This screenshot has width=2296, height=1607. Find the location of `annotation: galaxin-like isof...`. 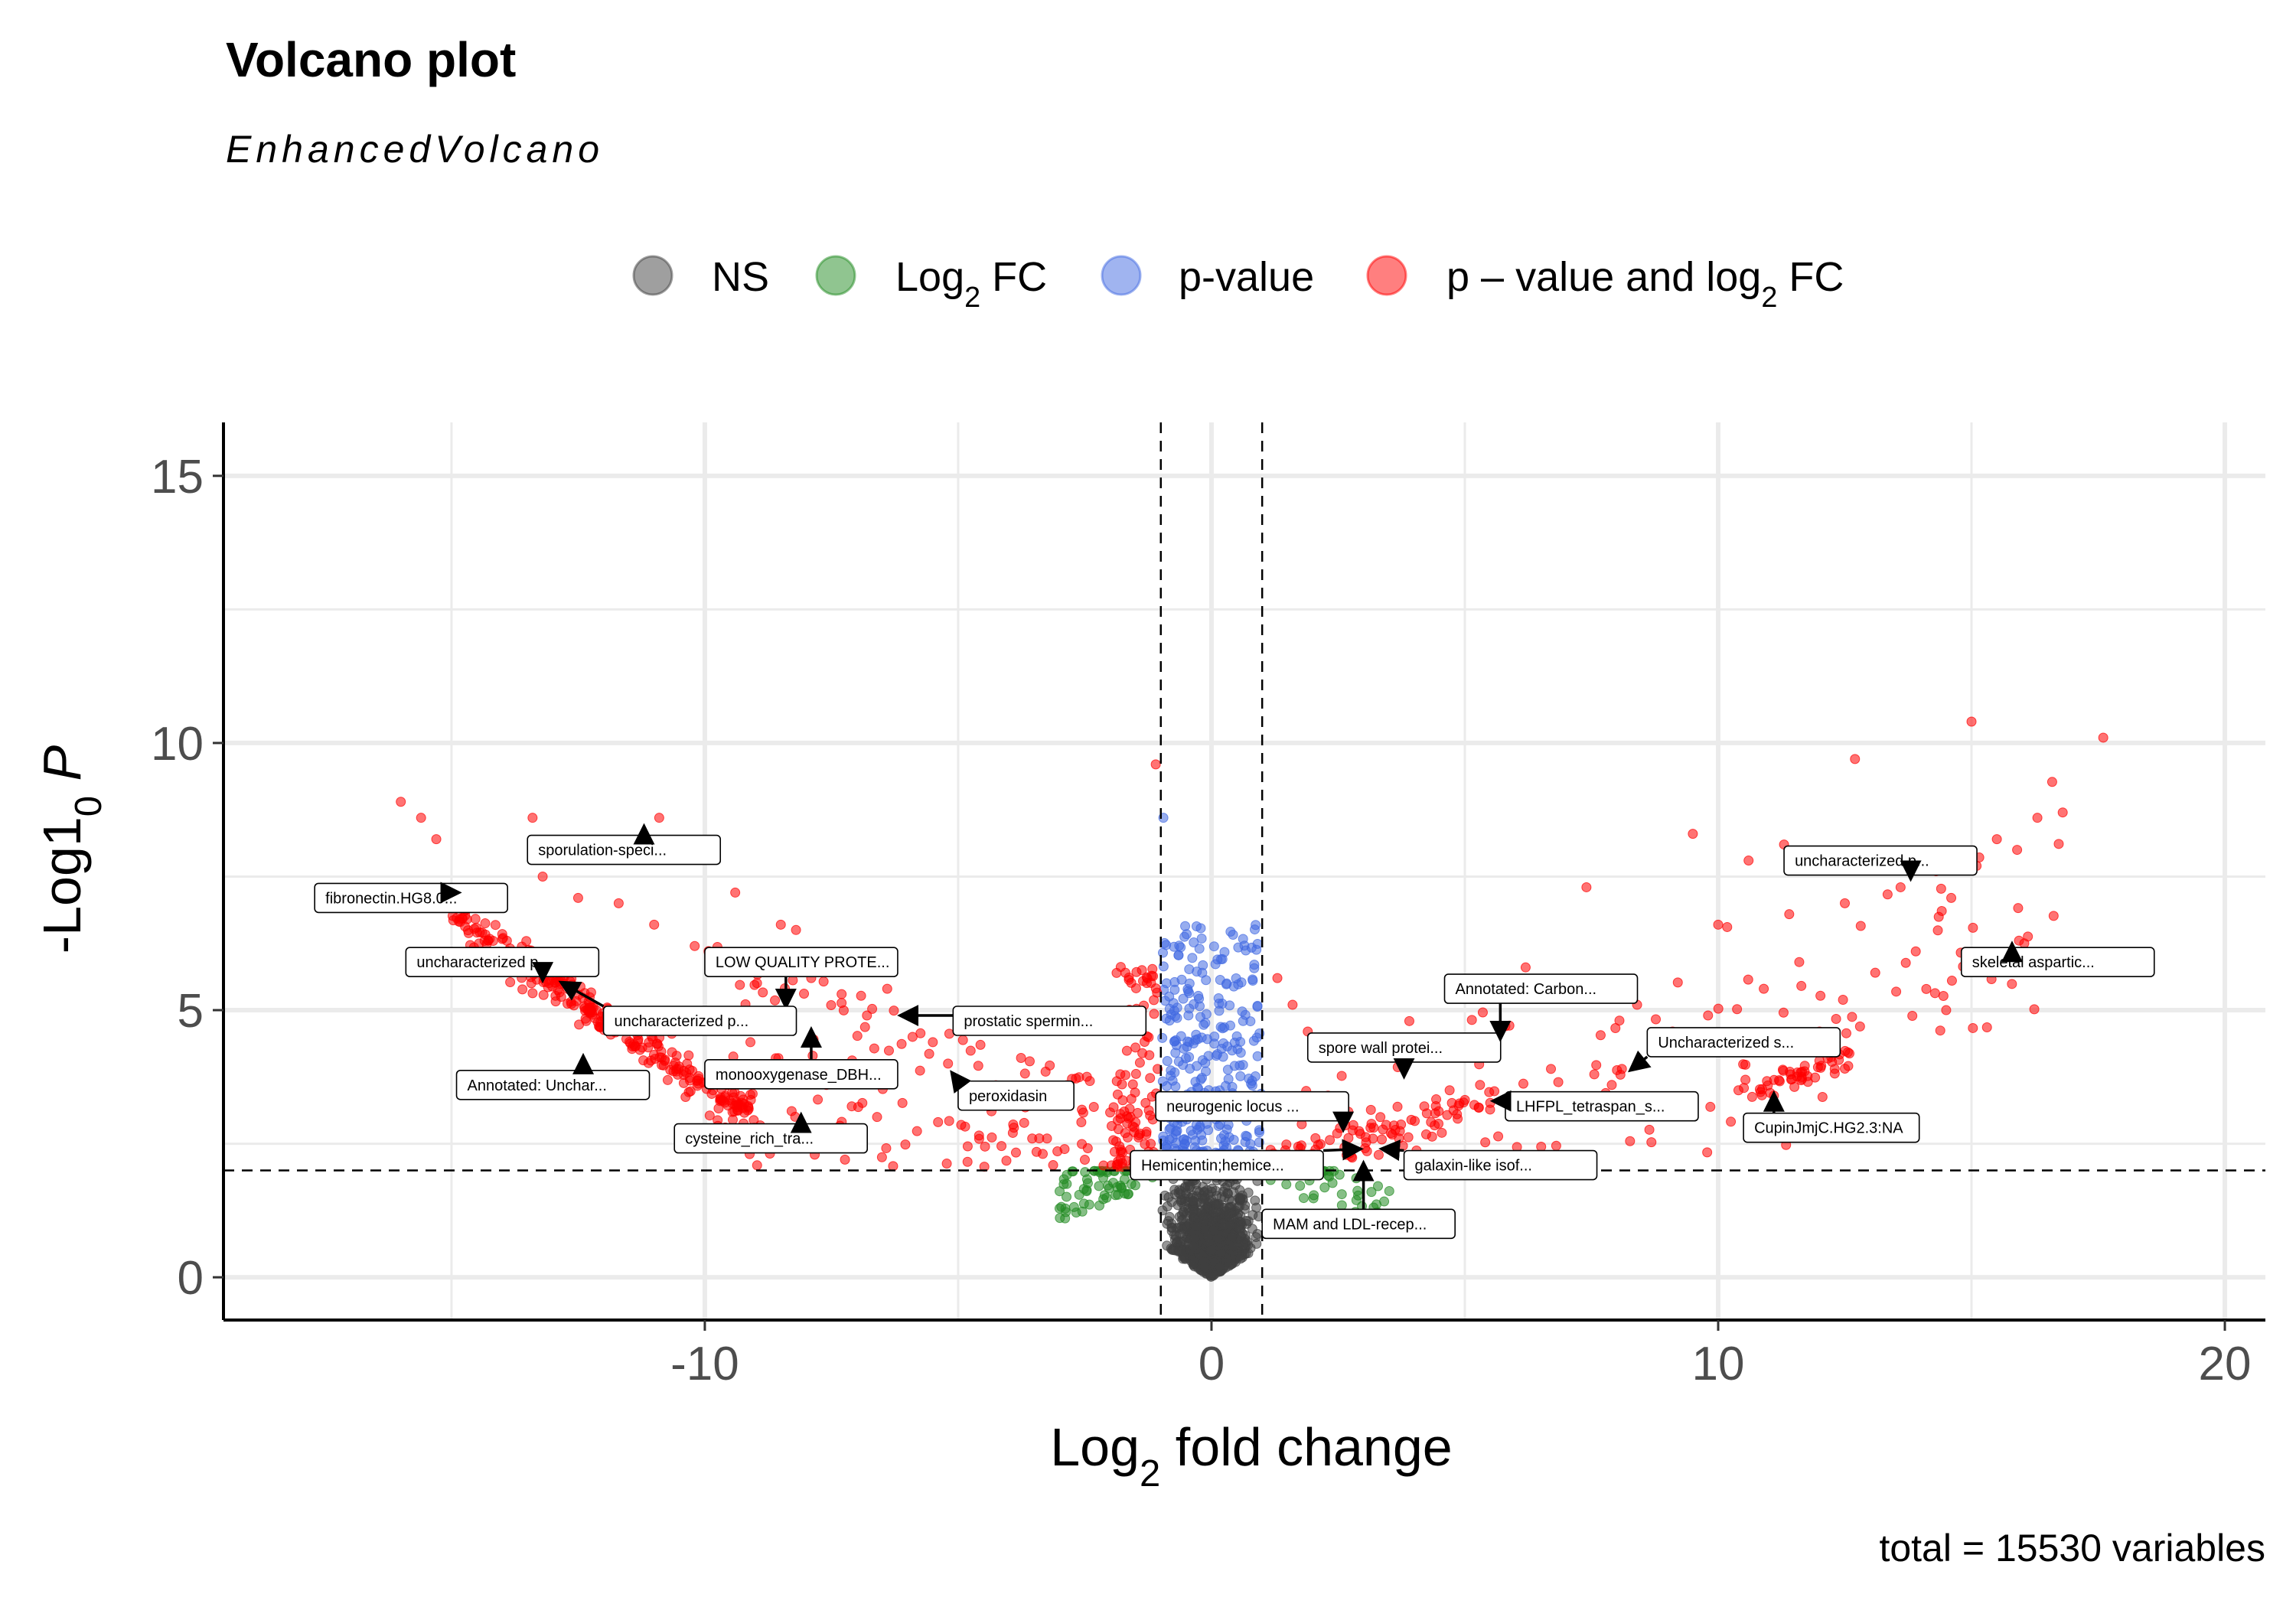

annotation: galaxin-like isof... is located at coordinates (1488, 1160).